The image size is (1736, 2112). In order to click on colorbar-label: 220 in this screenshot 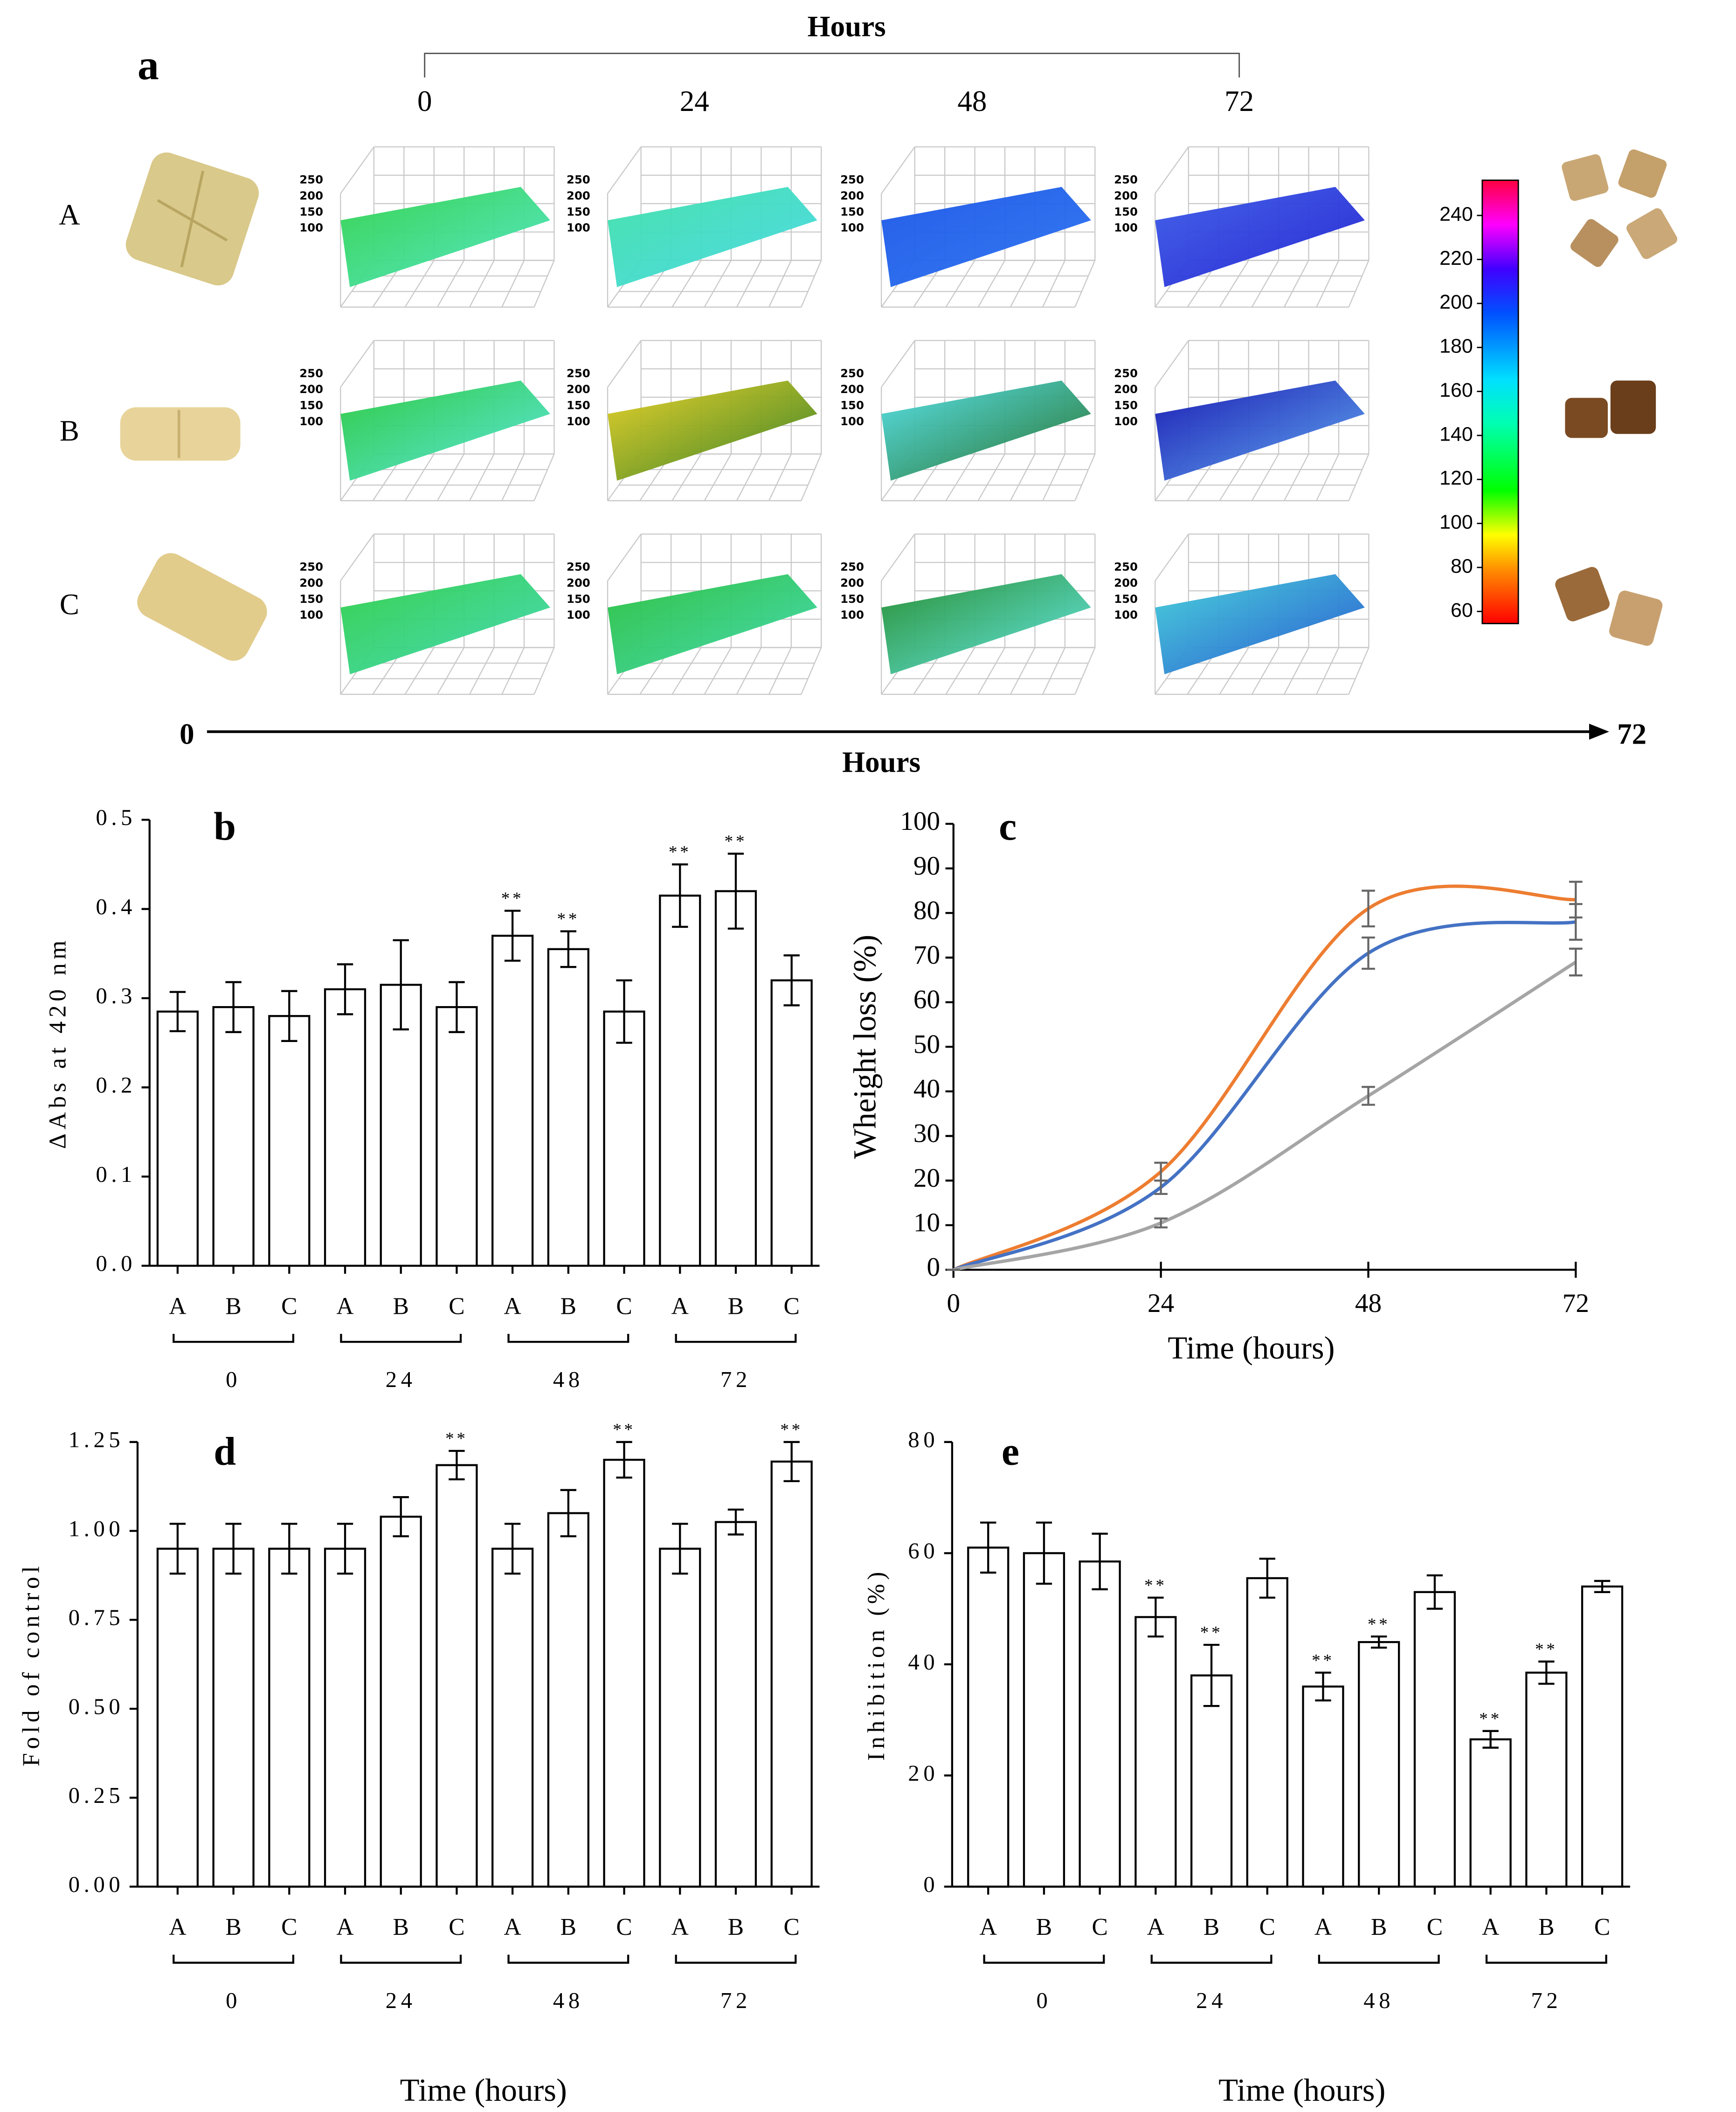, I will do `click(1456, 258)`.